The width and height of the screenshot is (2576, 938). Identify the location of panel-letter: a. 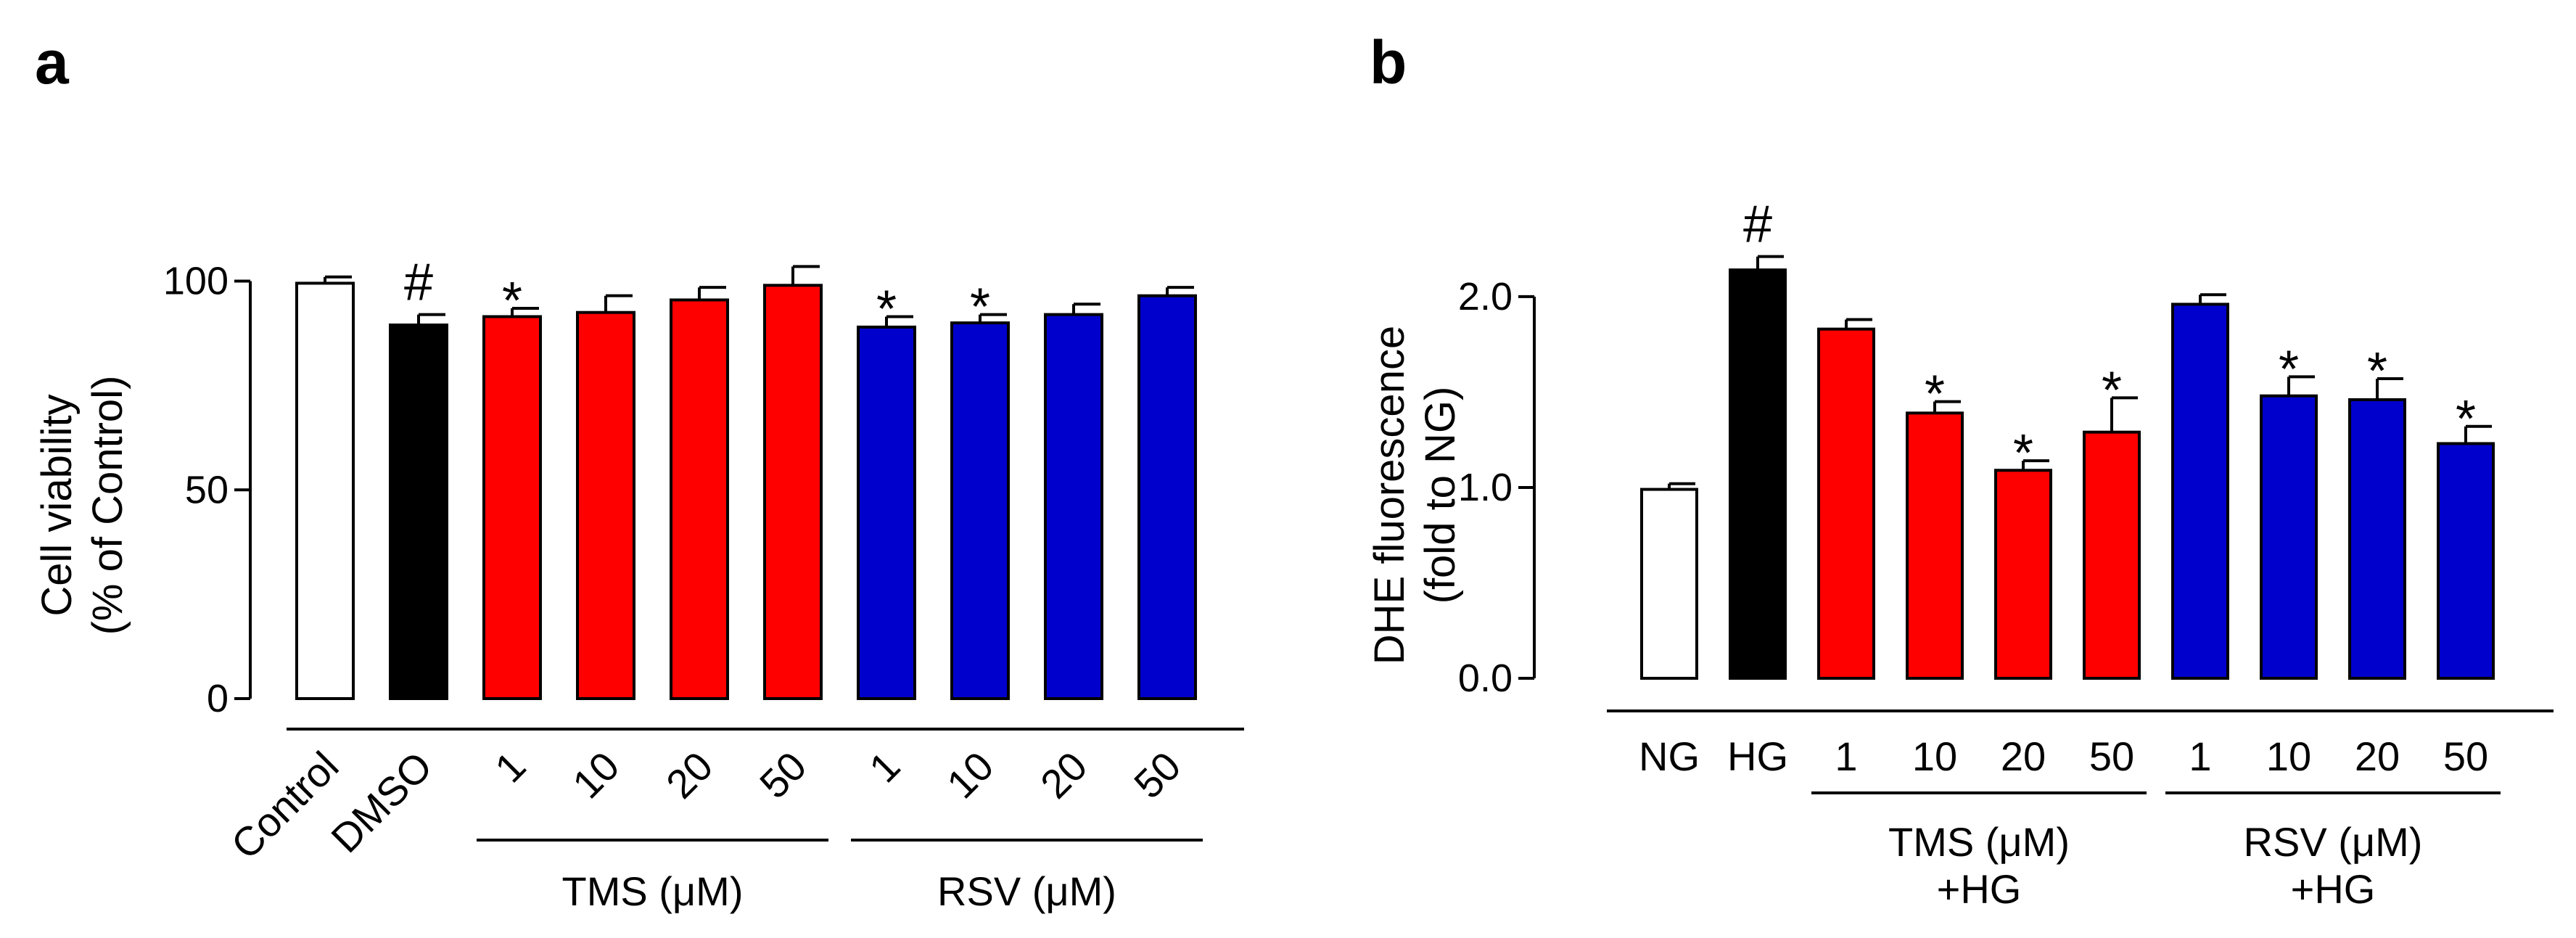
(52, 62).